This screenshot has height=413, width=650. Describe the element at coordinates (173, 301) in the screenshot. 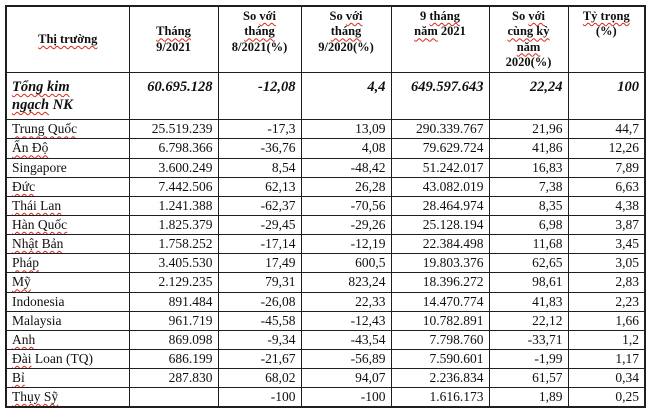

I see `value-cell: 891.484` at that location.